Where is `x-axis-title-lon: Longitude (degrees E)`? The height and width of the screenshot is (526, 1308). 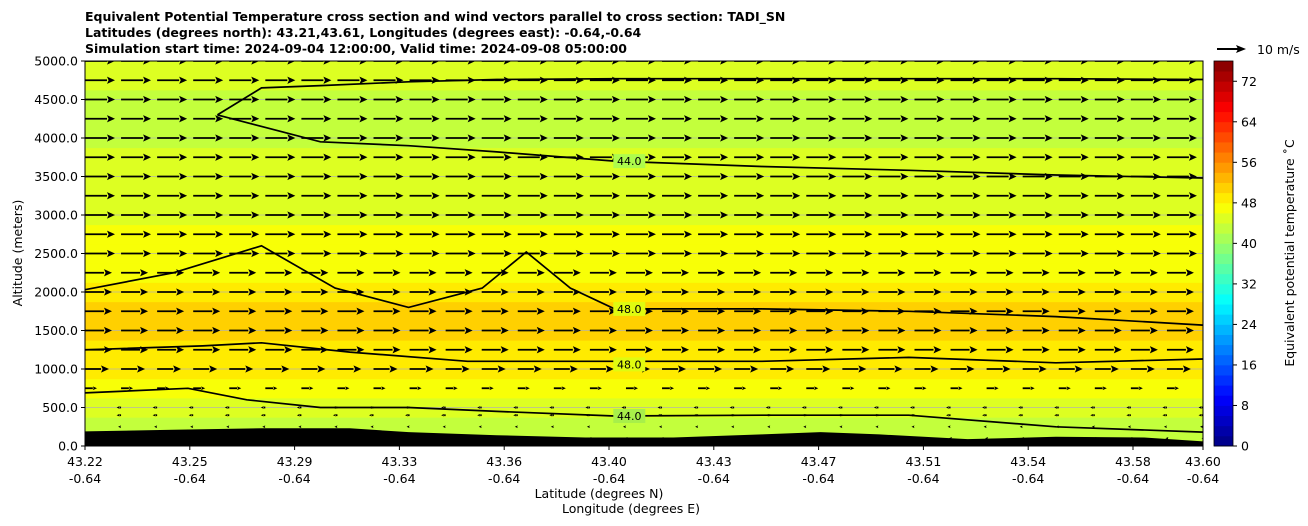
x-axis-title-lon: Longitude (degrees E) is located at coordinates (631, 508).